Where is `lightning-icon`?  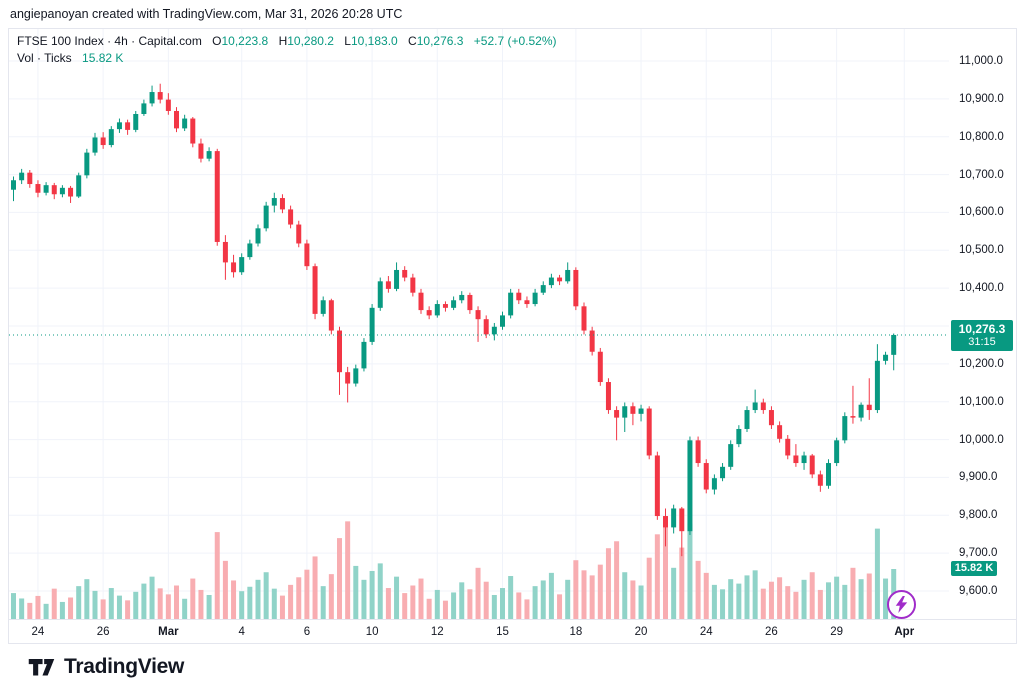 lightning-icon is located at coordinates (901, 604).